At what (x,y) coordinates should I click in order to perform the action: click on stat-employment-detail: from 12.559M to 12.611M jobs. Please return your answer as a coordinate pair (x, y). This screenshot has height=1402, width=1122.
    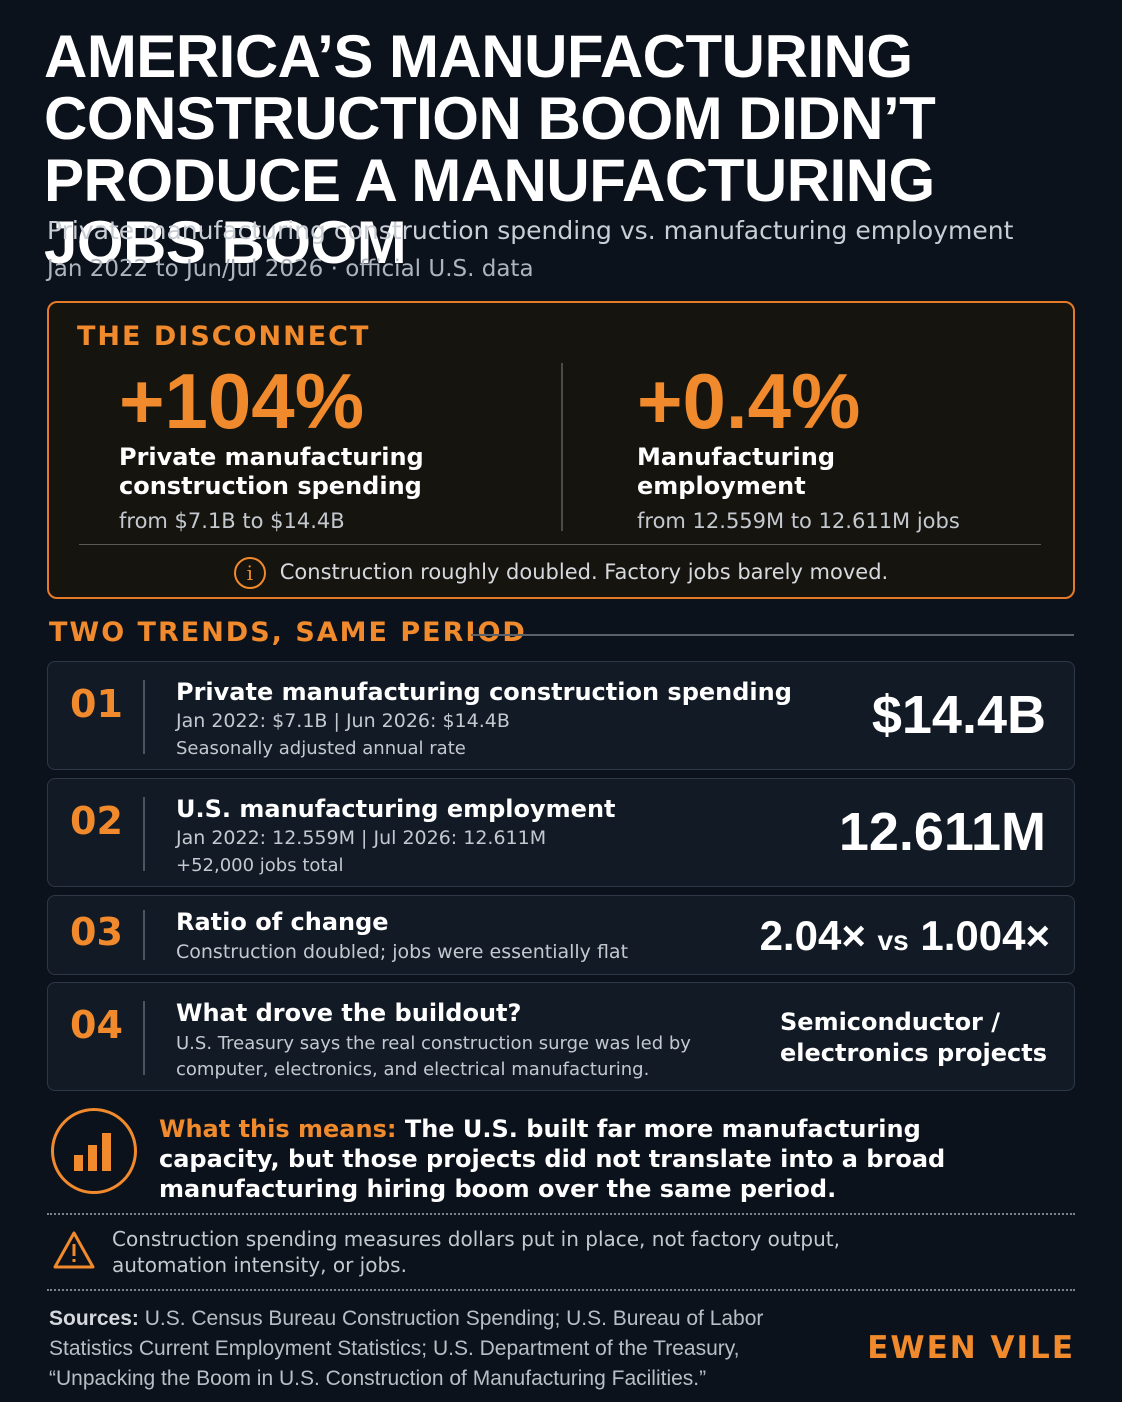
    Looking at the image, I should click on (798, 521).